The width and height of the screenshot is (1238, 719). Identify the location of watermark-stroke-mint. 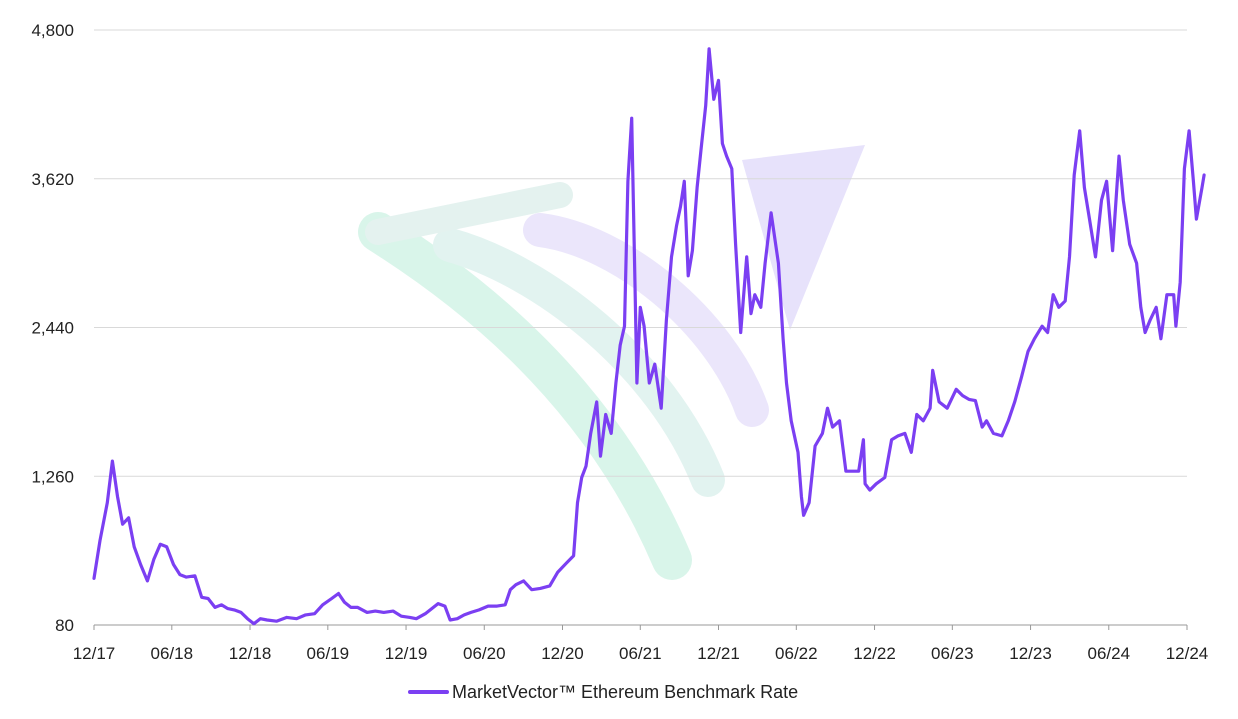
(579, 362).